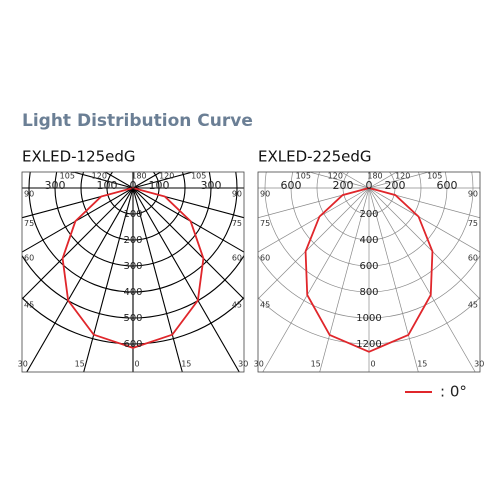 This screenshot has width=500, height=500. I want to click on r-tick-label: 1200, so click(368, 344).